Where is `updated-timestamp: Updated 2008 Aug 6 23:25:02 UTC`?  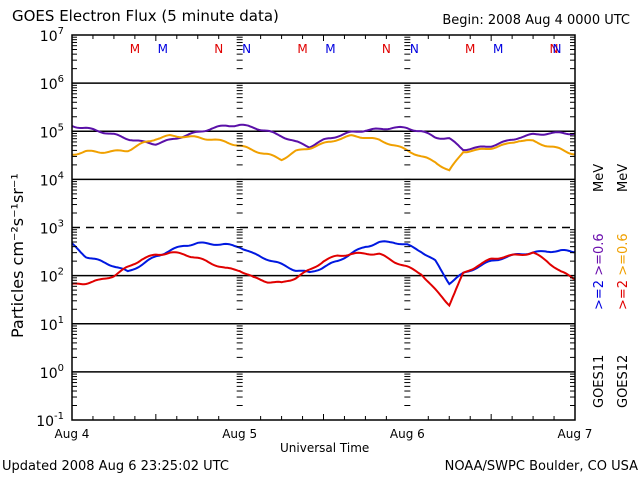
updated-timestamp: Updated 2008 Aug 6 23:25:02 UTC is located at coordinates (115, 466).